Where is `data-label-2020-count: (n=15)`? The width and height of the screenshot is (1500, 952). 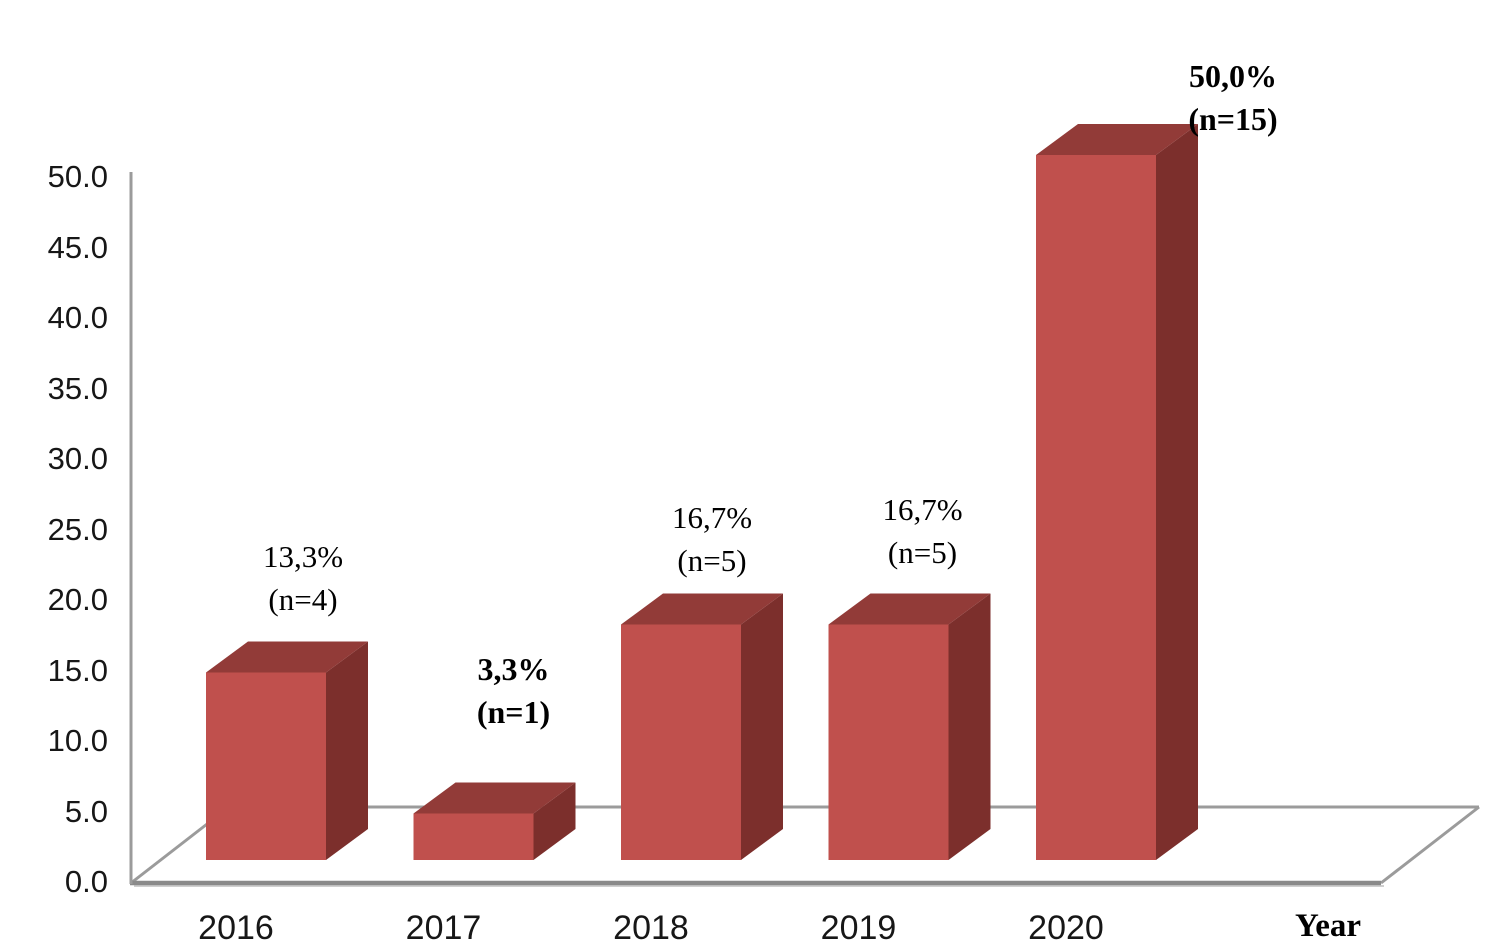 data-label-2020-count: (n=15) is located at coordinates (1233, 119).